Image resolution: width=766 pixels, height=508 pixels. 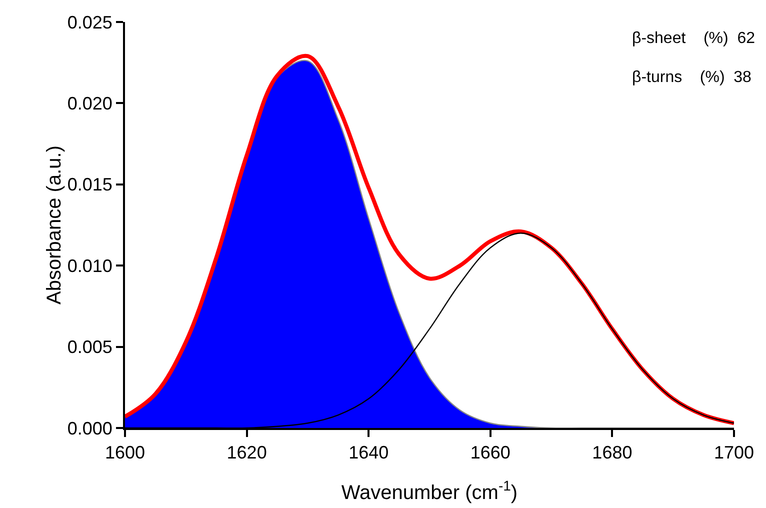 I want to click on y-tick-label: 0.005, so click(x=89, y=347).